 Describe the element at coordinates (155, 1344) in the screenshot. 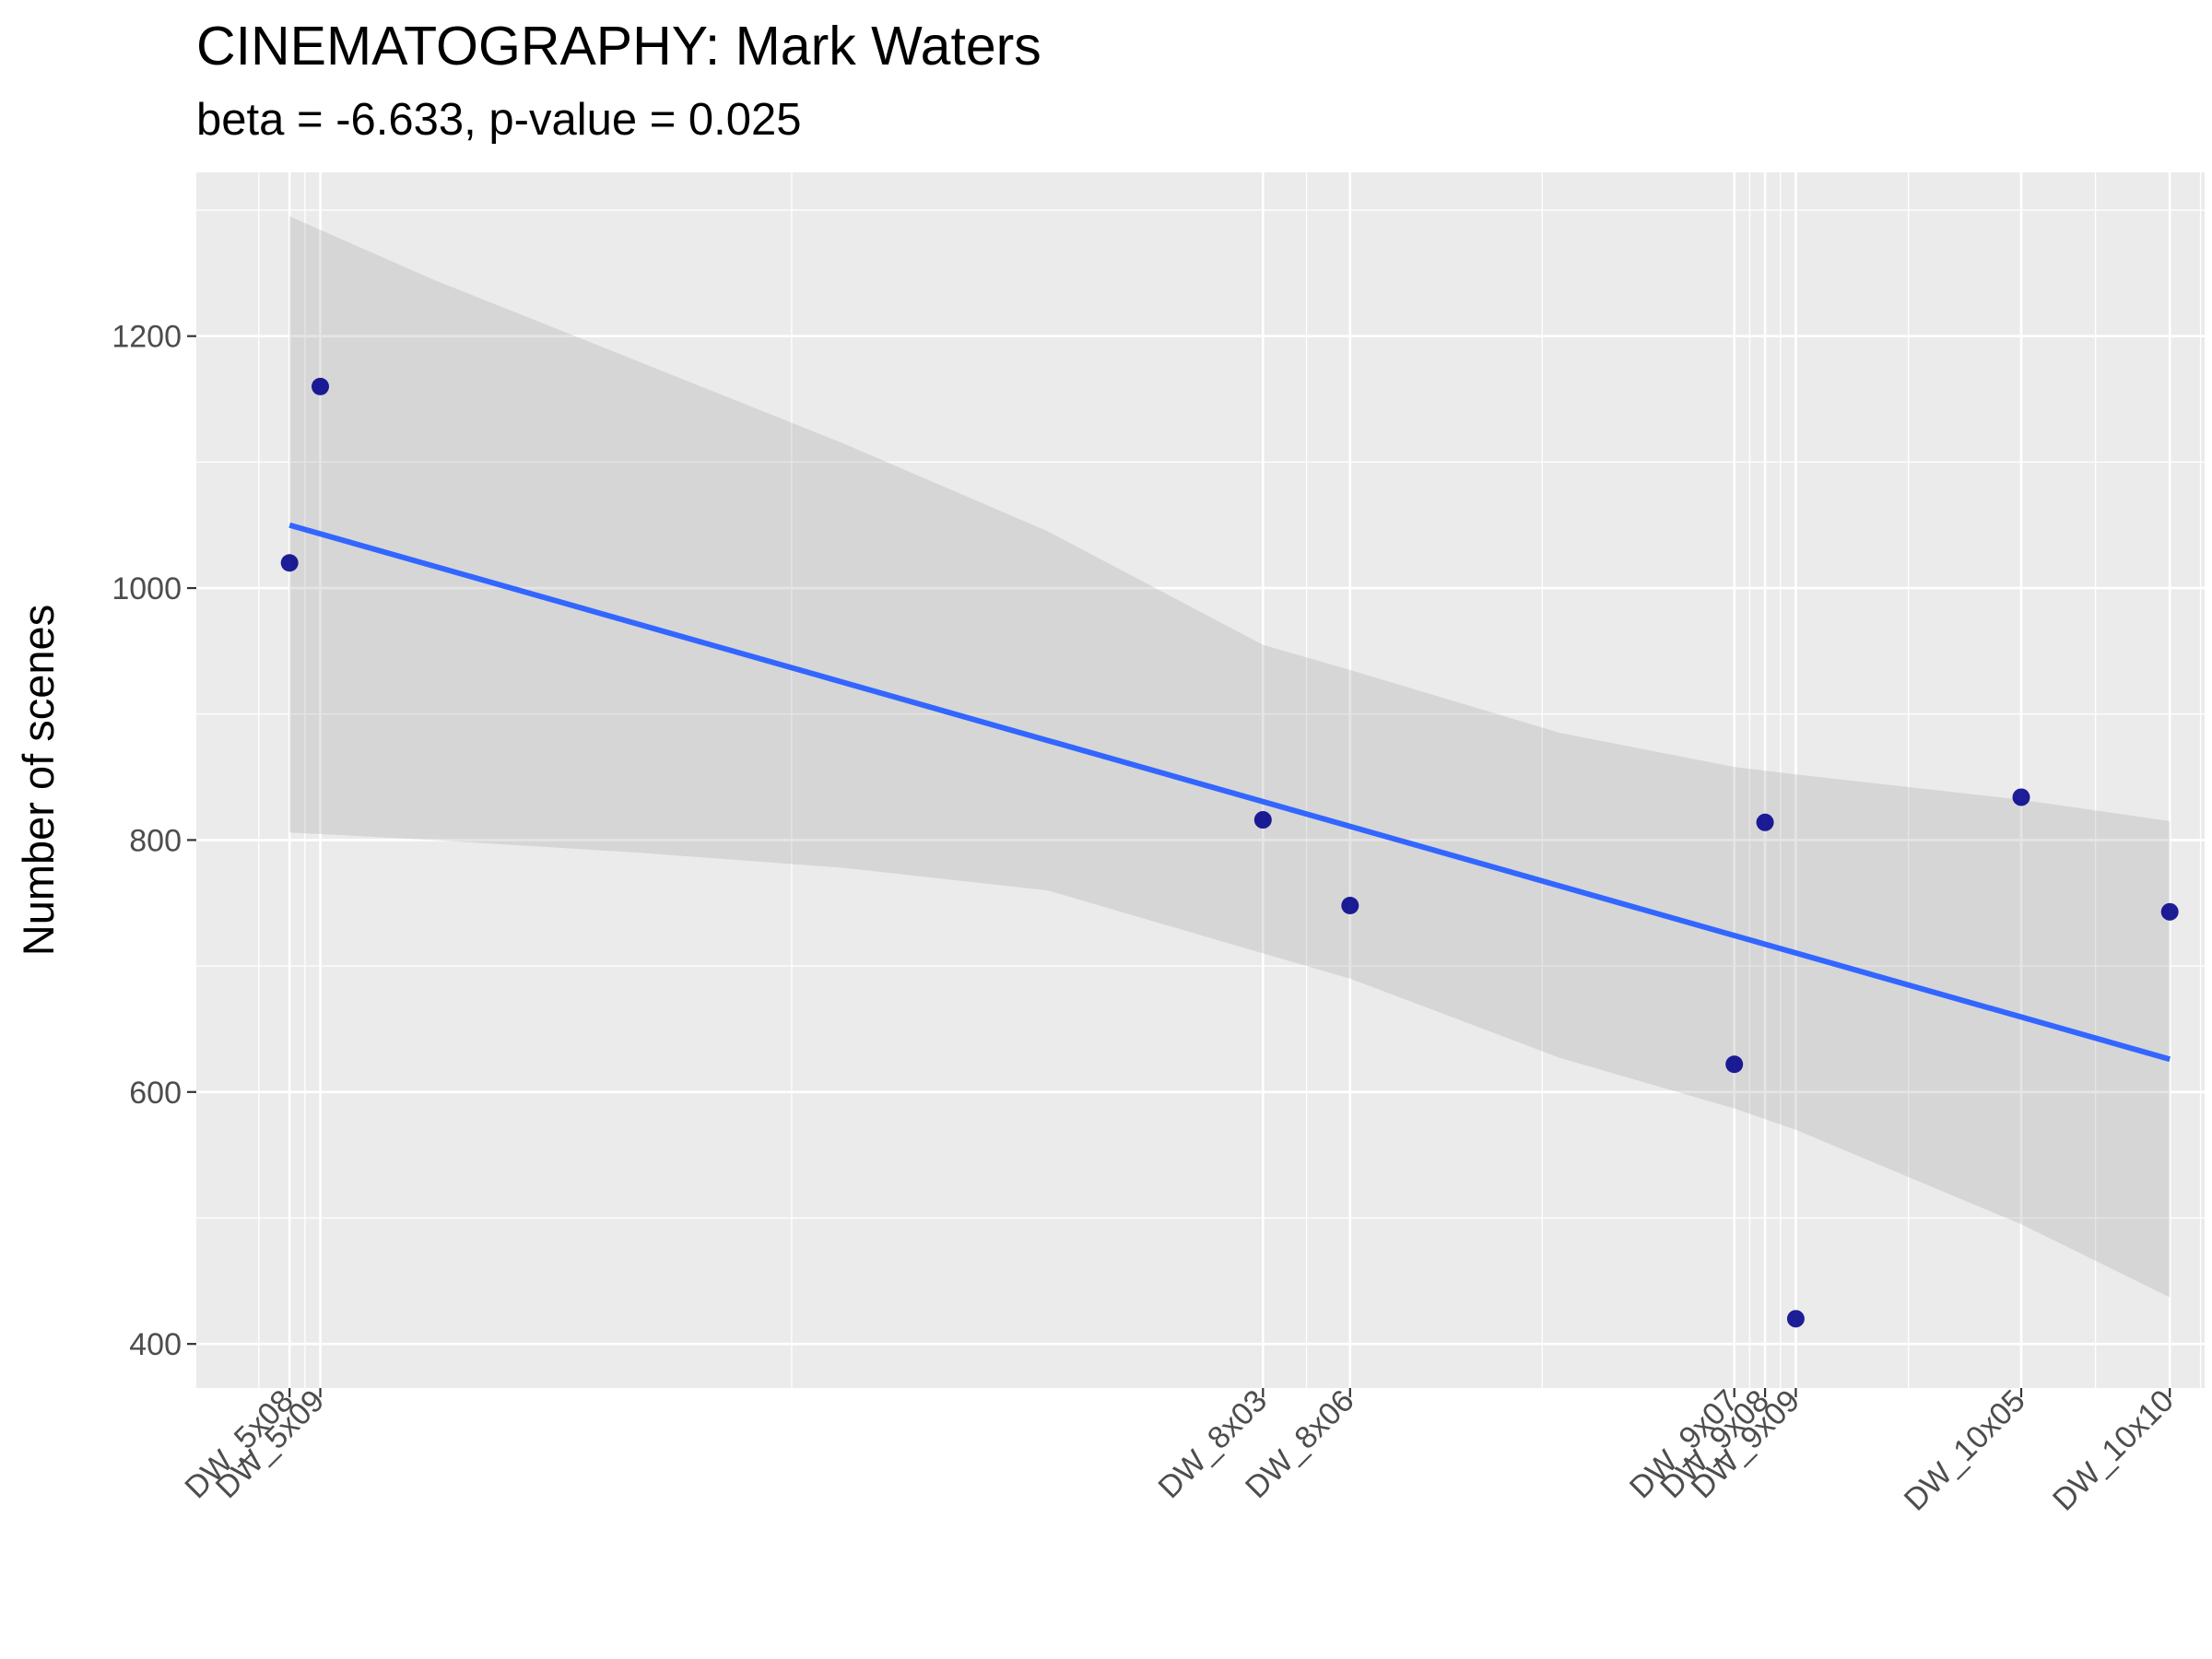

I see `y-tick-label: 400` at that location.